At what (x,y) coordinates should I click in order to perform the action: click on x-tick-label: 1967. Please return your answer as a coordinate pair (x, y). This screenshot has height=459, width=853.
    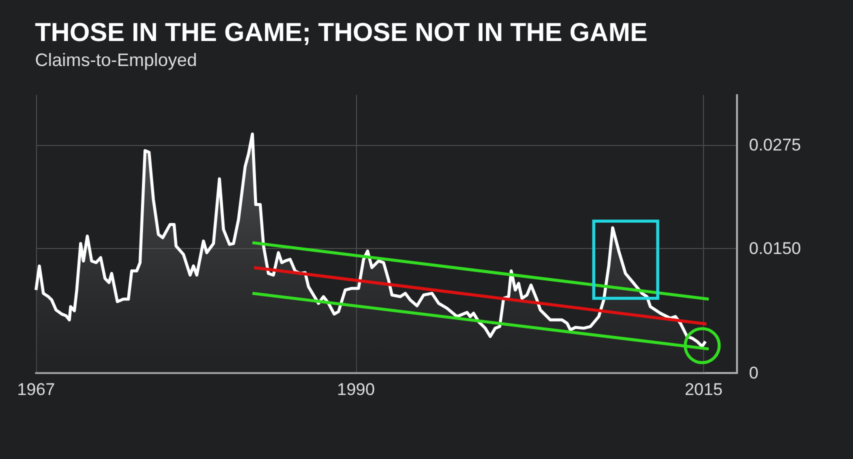
    Looking at the image, I should click on (36, 389).